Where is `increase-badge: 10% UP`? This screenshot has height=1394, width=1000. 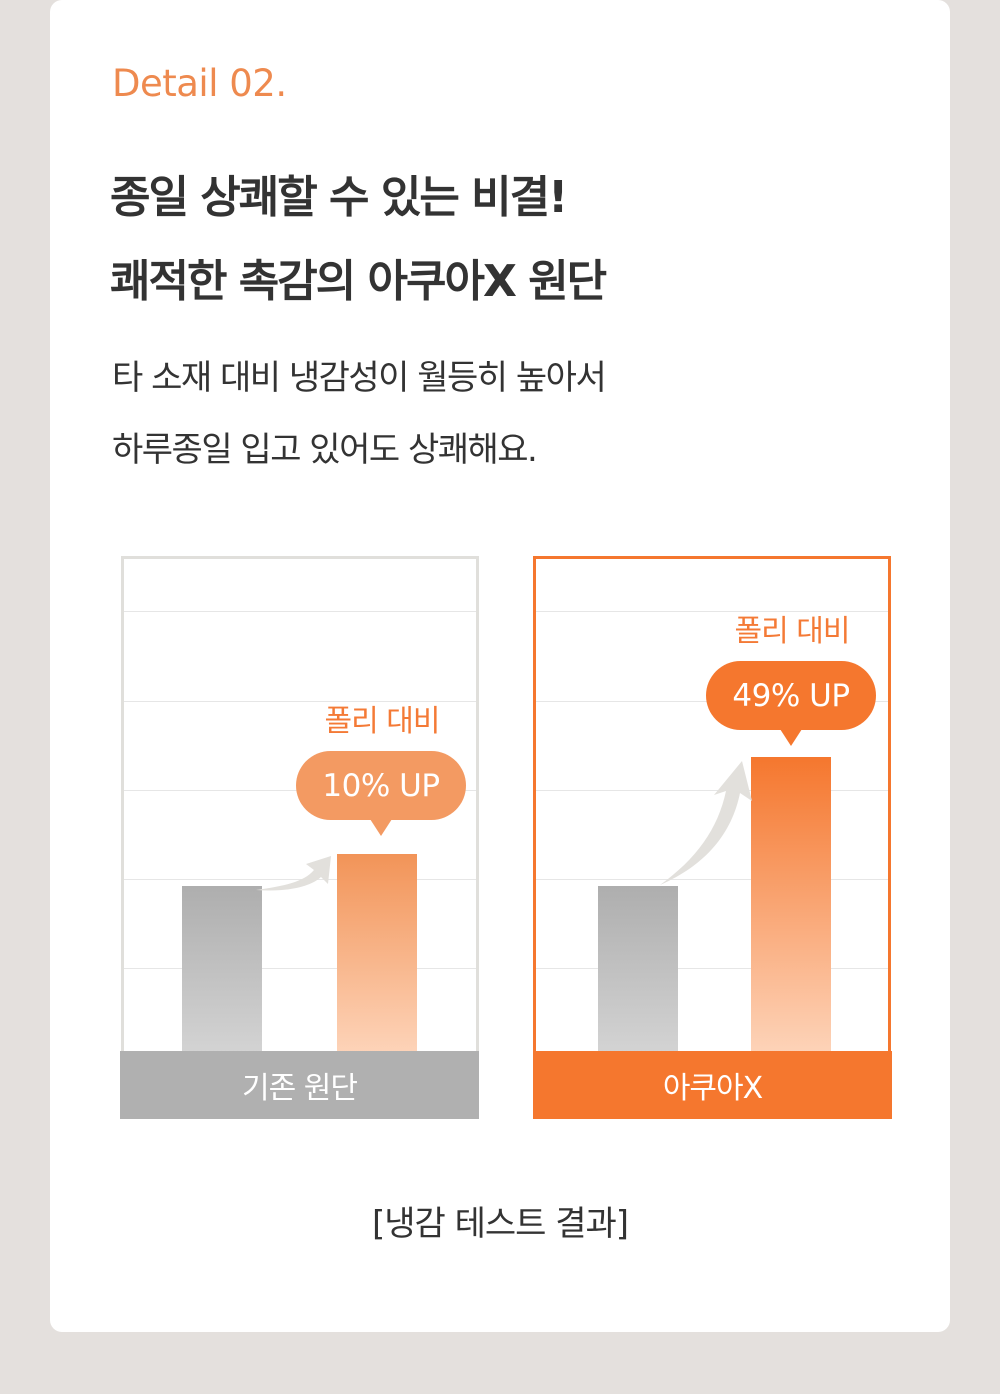 increase-badge: 10% UP is located at coordinates (381, 793).